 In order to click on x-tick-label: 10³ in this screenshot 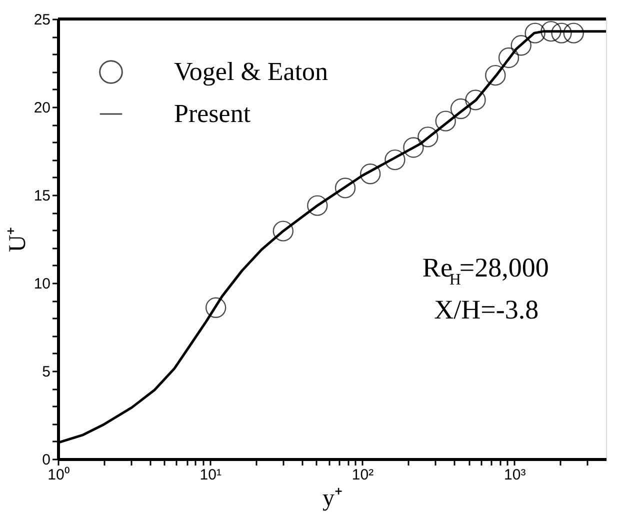, I will do `click(515, 475)`.